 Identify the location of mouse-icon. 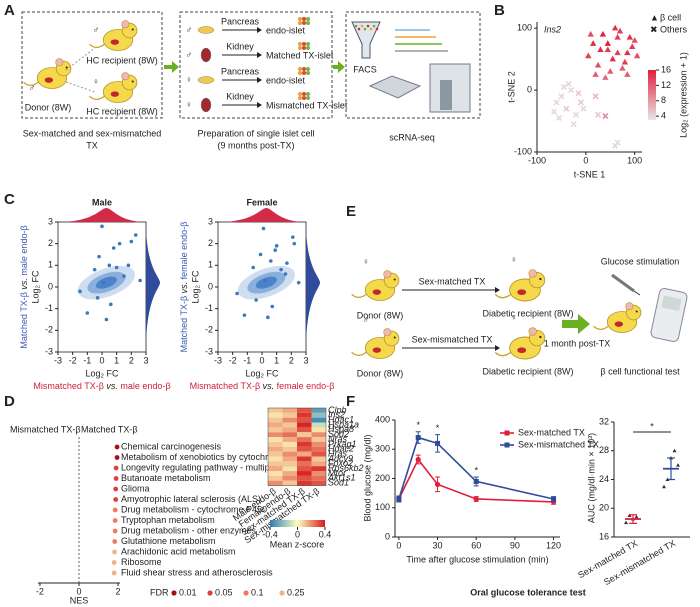
(113, 87).